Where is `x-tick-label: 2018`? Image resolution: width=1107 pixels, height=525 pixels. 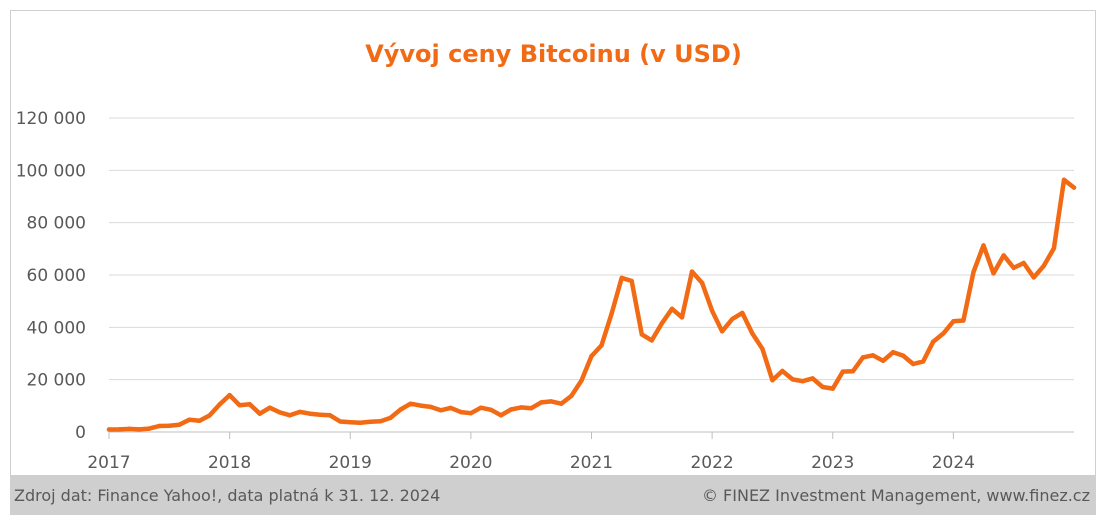 x-tick-label: 2018 is located at coordinates (229, 463).